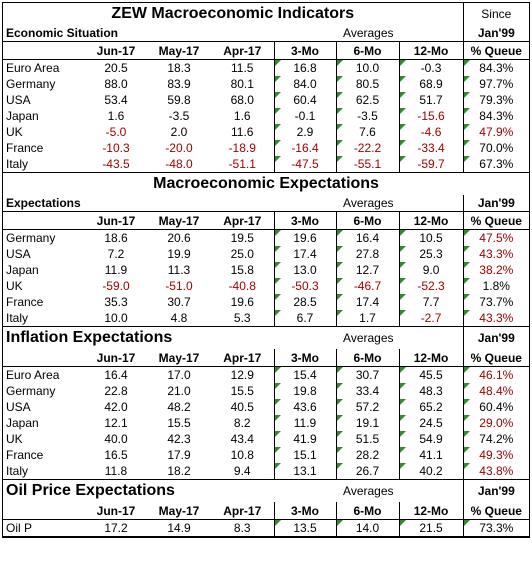 The height and width of the screenshot is (570, 532). I want to click on data-cell: -18.9, so click(242, 148).